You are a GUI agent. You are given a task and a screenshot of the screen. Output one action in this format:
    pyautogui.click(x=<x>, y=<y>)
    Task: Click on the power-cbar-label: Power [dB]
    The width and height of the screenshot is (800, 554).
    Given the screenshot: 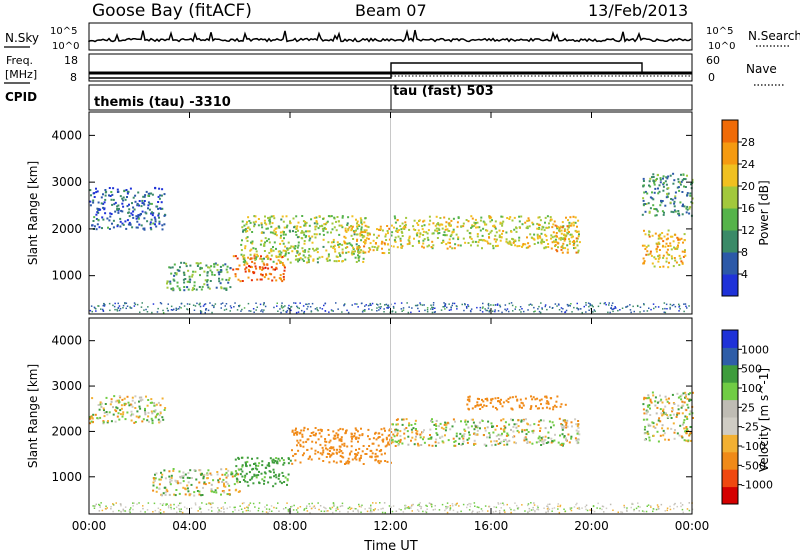 What is the action you would take?
    pyautogui.click(x=764, y=212)
    